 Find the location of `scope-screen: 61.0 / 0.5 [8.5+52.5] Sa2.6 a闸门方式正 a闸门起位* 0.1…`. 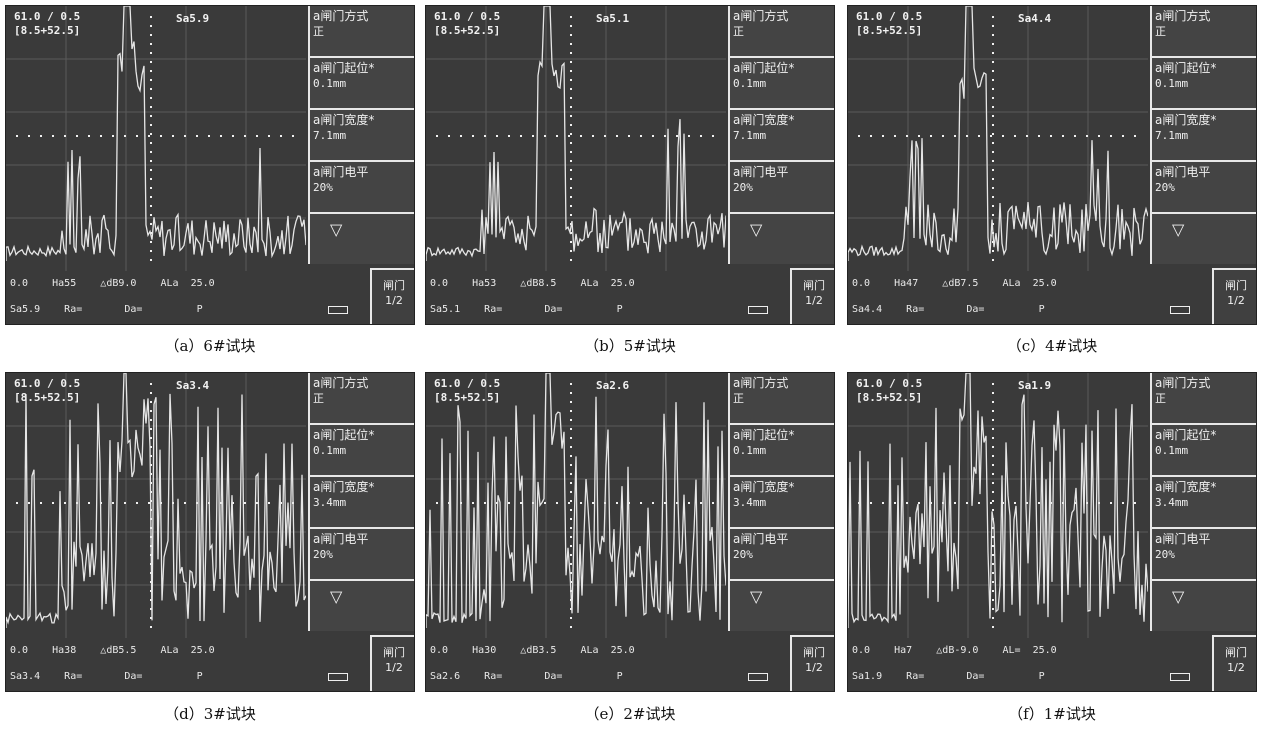

scope-screen: 61.0 / 0.5 [8.5+52.5] Sa2.6 a闸门方式正 a闸门起位* 0.1… is located at coordinates (630, 532).